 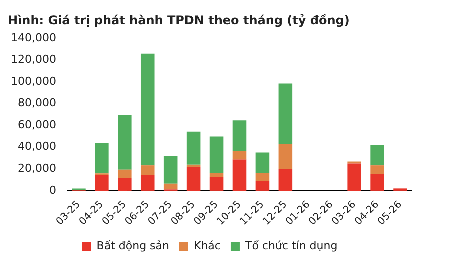 What do you see at coordinates (37, 125) in the screenshot?
I see `y-tick-label: 60,000` at bounding box center [37, 125].